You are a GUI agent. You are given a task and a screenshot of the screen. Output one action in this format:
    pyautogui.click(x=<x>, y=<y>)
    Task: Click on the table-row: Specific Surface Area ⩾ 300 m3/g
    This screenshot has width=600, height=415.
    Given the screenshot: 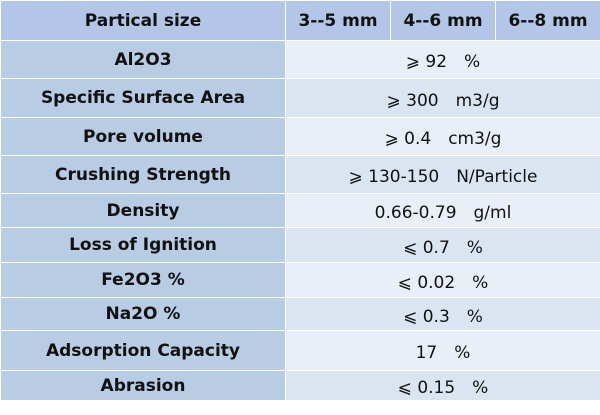 What is the action you would take?
    pyautogui.click(x=300, y=98)
    